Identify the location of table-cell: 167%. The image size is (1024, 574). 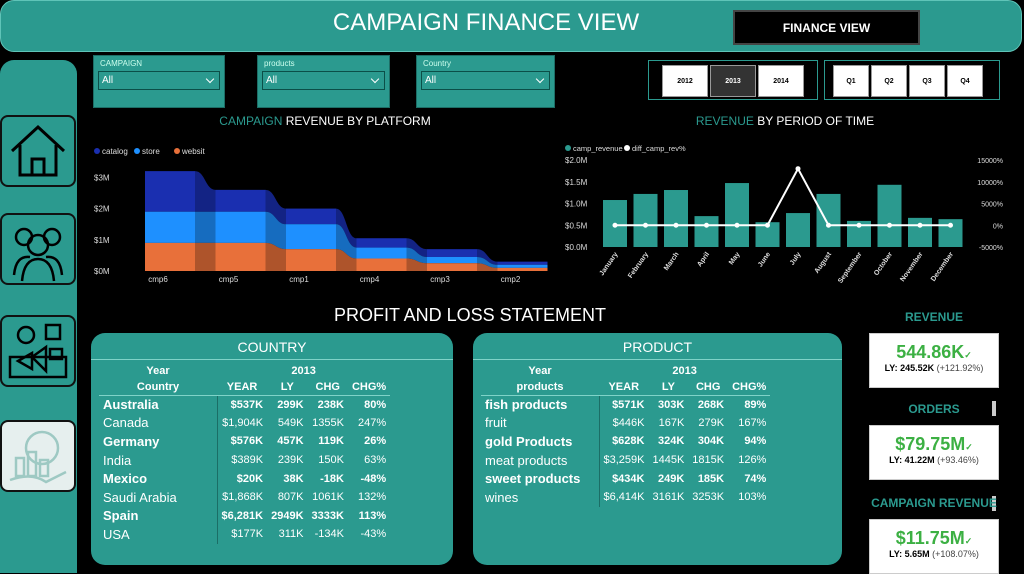
(752, 422).